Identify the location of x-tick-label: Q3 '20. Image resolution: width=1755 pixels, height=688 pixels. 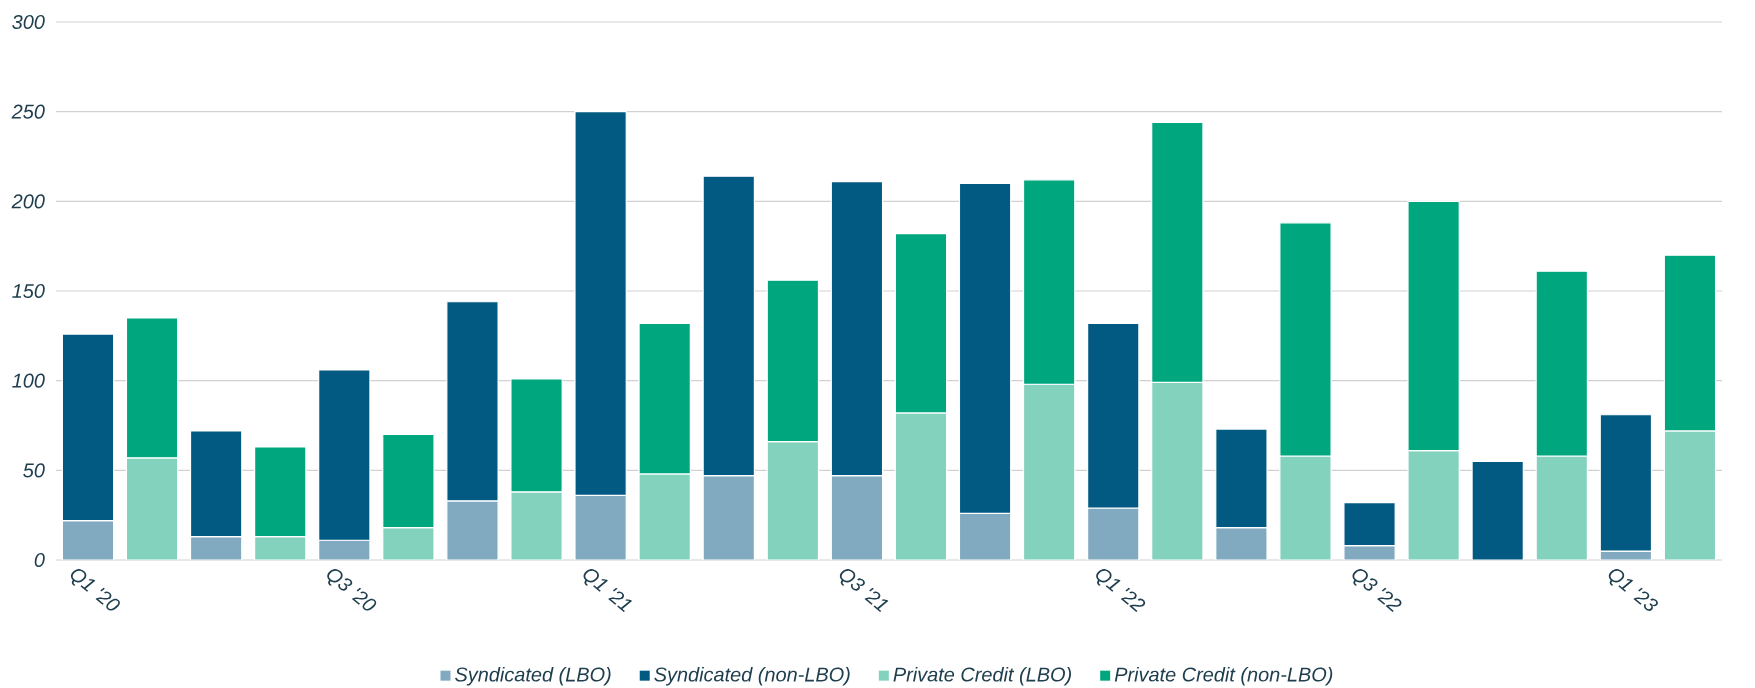
(352, 590).